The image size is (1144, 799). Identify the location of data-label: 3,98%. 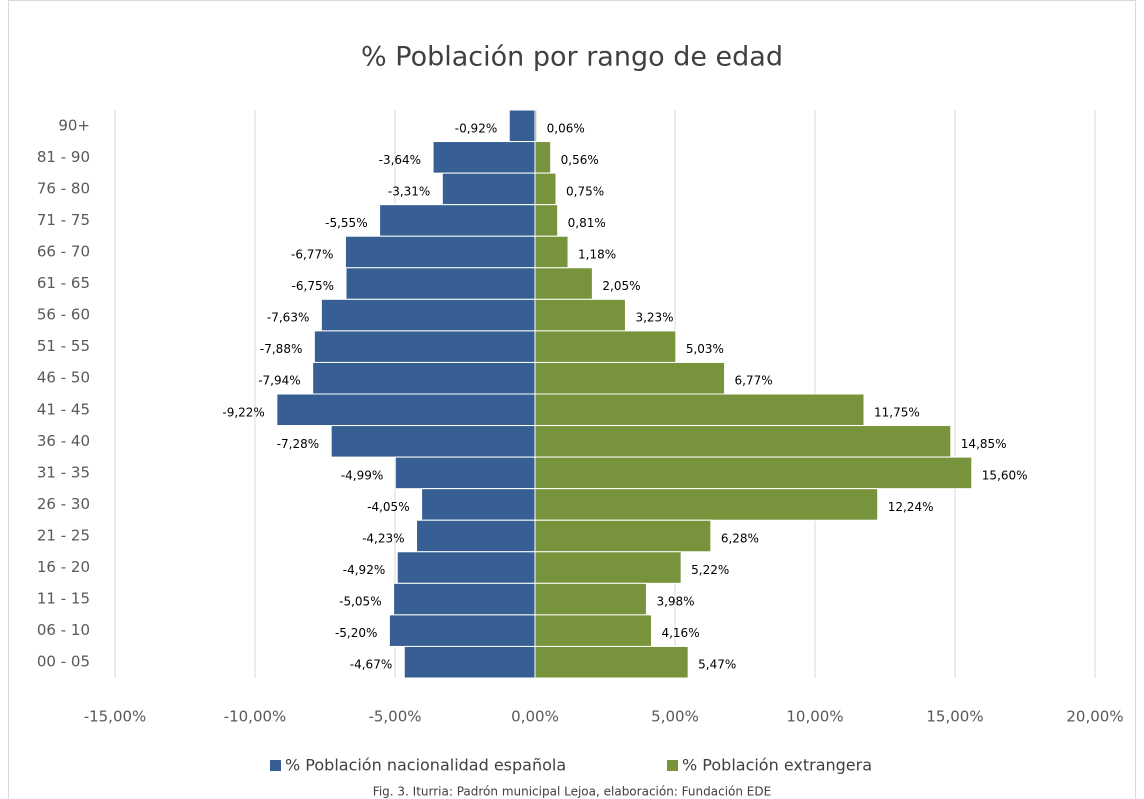
(675, 602).